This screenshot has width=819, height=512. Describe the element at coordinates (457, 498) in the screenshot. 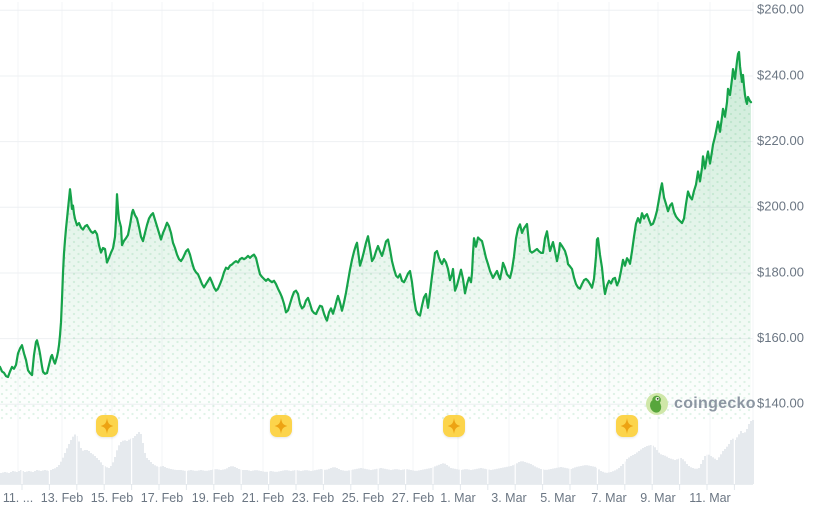

I see `x-axis-label: 1. Mar` at that location.